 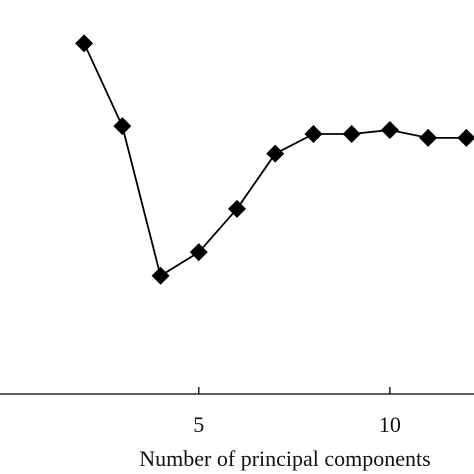 What do you see at coordinates (284, 458) in the screenshot?
I see `x-axis-title: Number of principal components` at bounding box center [284, 458].